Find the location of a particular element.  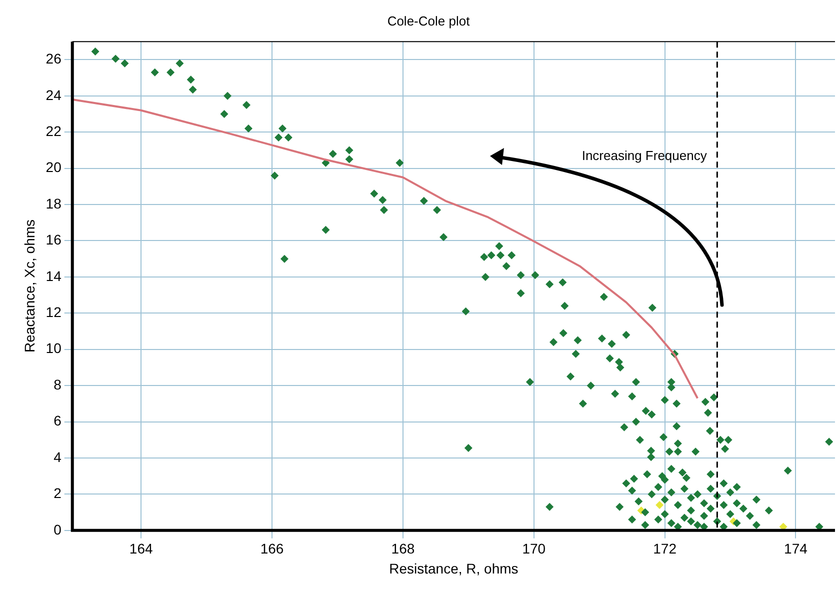

x-tick-label: 164 is located at coordinates (141, 548).